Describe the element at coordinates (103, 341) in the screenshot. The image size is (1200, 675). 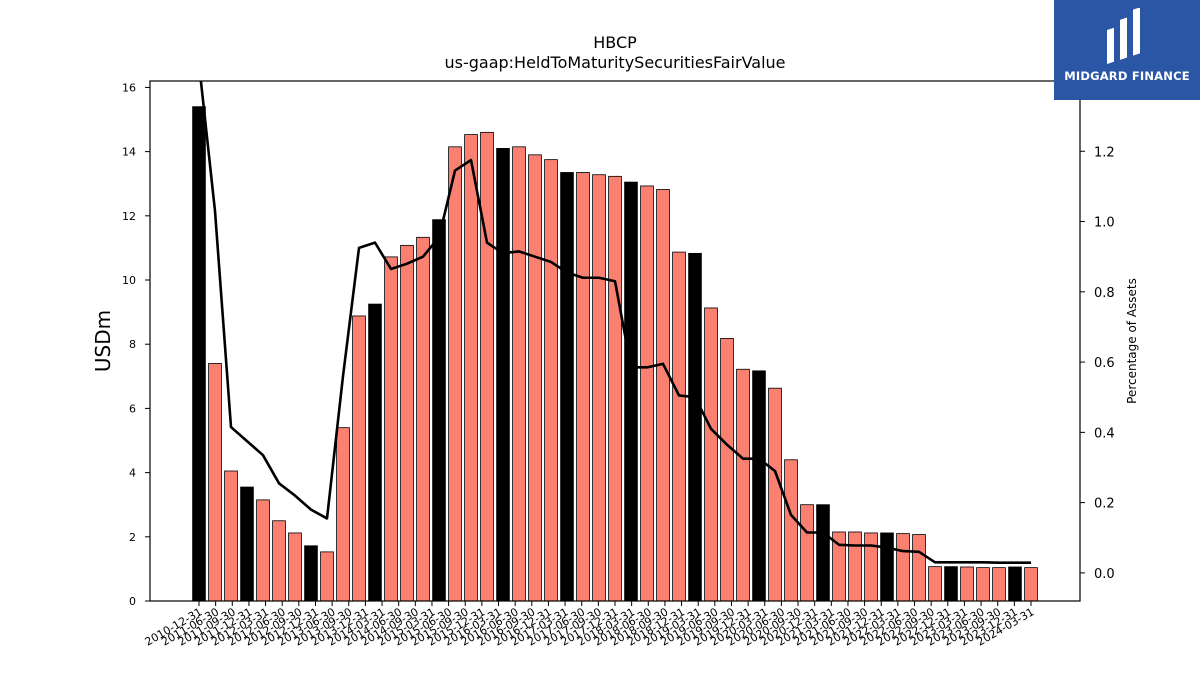
I see `y-axis-label: USDm` at that location.